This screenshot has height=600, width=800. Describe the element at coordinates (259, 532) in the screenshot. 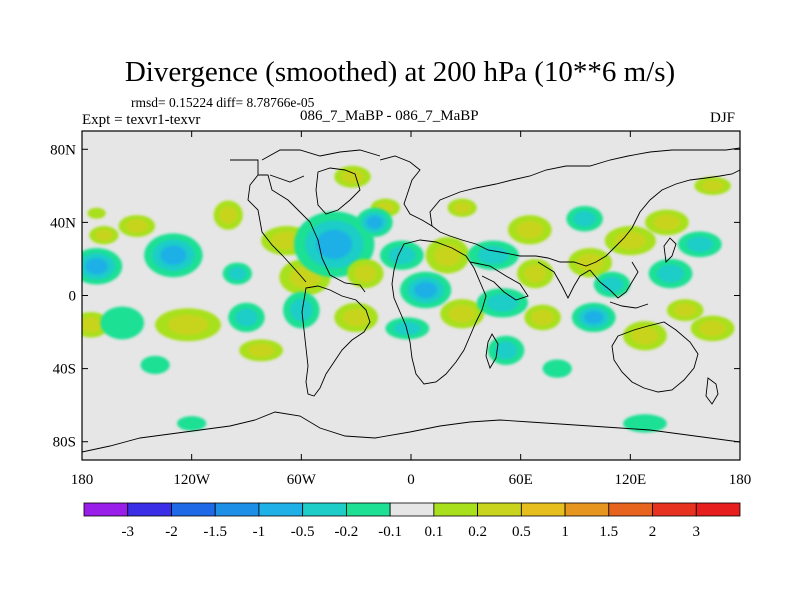

I see `colorbar-label: -1` at that location.